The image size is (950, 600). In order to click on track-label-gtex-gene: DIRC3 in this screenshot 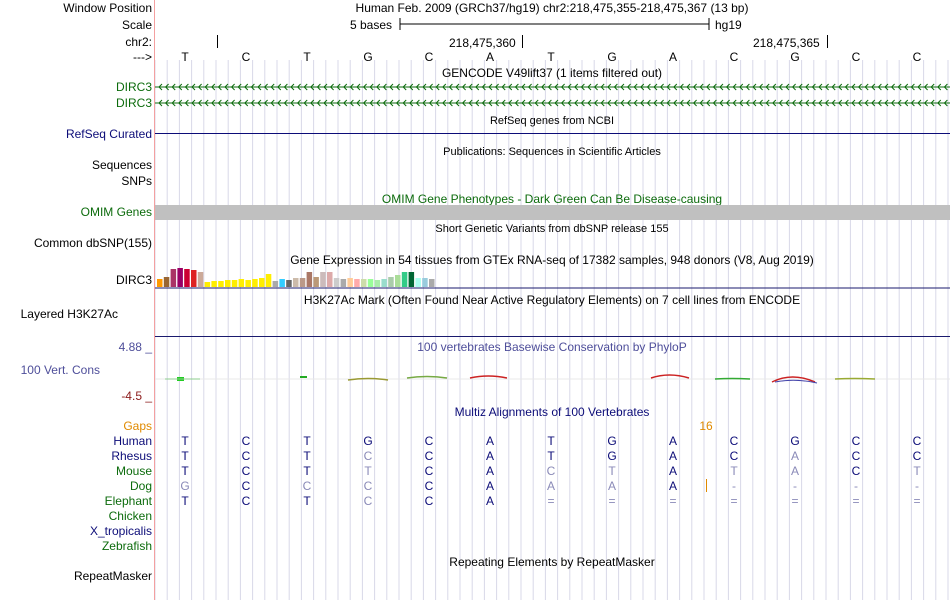, I will do `click(133, 280)`.